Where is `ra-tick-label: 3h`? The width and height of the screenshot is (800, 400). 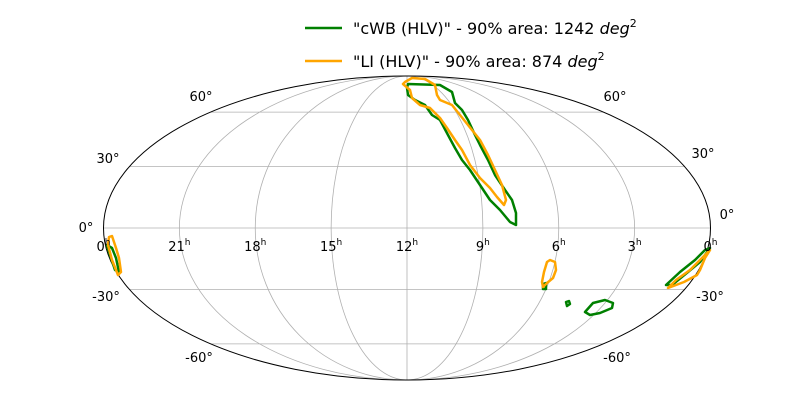 ra-tick-label: 3h is located at coordinates (635, 246).